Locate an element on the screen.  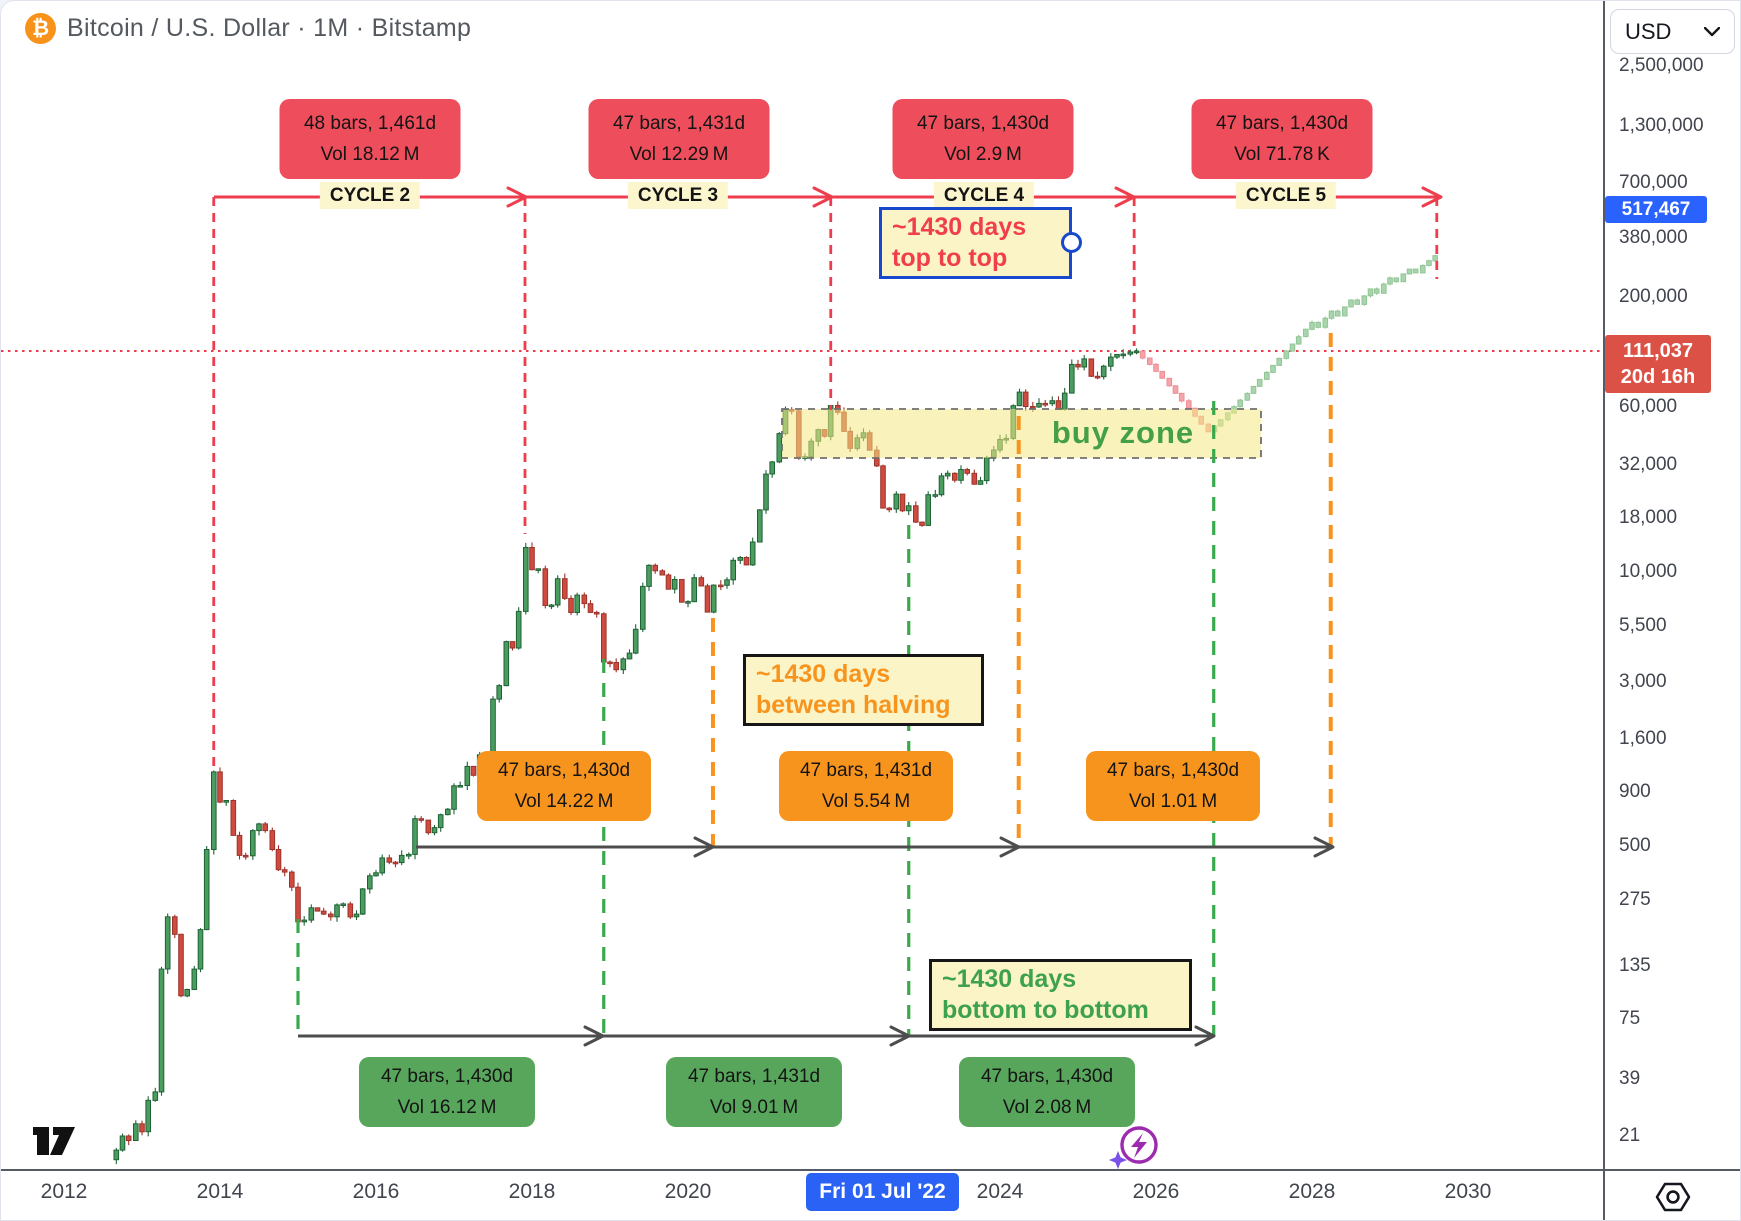
note-top-to-top: ~1430 days top to top is located at coordinates (975, 243).